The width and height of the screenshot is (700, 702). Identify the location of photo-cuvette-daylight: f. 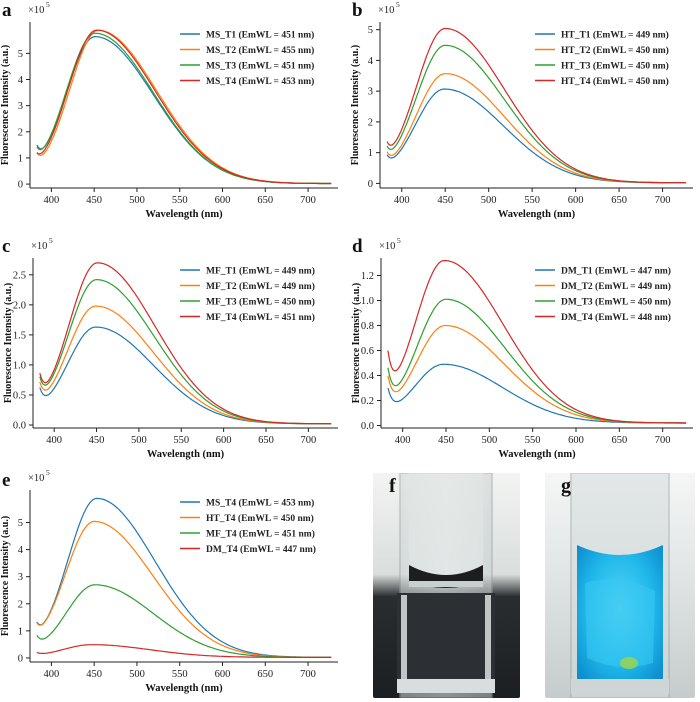
(446, 585).